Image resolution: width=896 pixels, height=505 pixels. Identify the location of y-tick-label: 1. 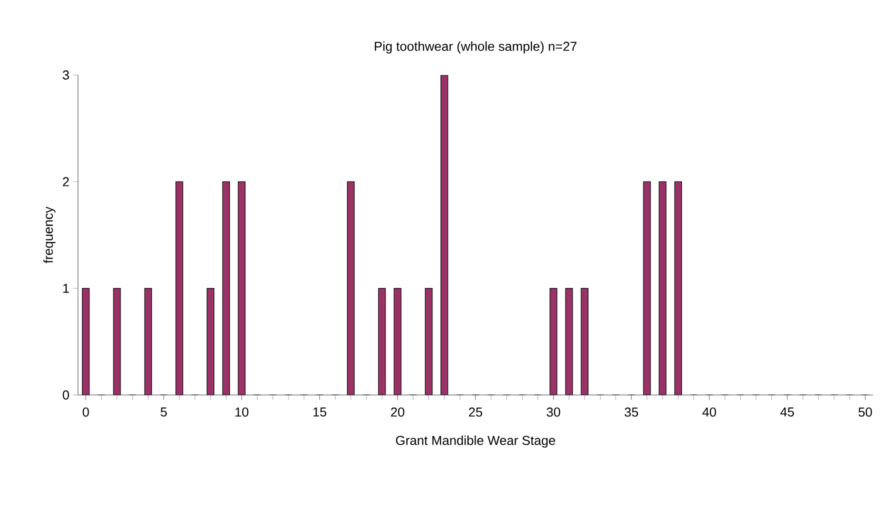
(66, 288).